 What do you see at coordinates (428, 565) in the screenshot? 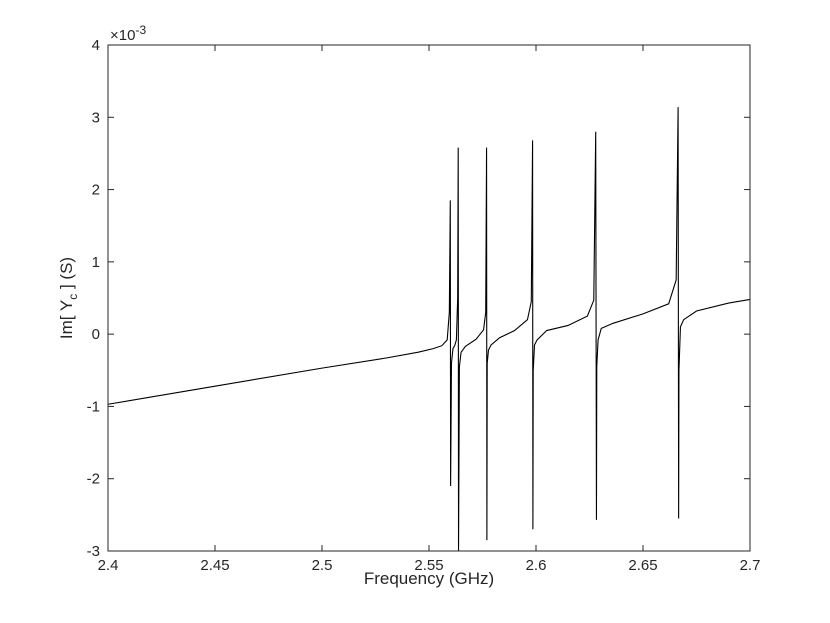
I see `x-tick-label: 2.55` at bounding box center [428, 565].